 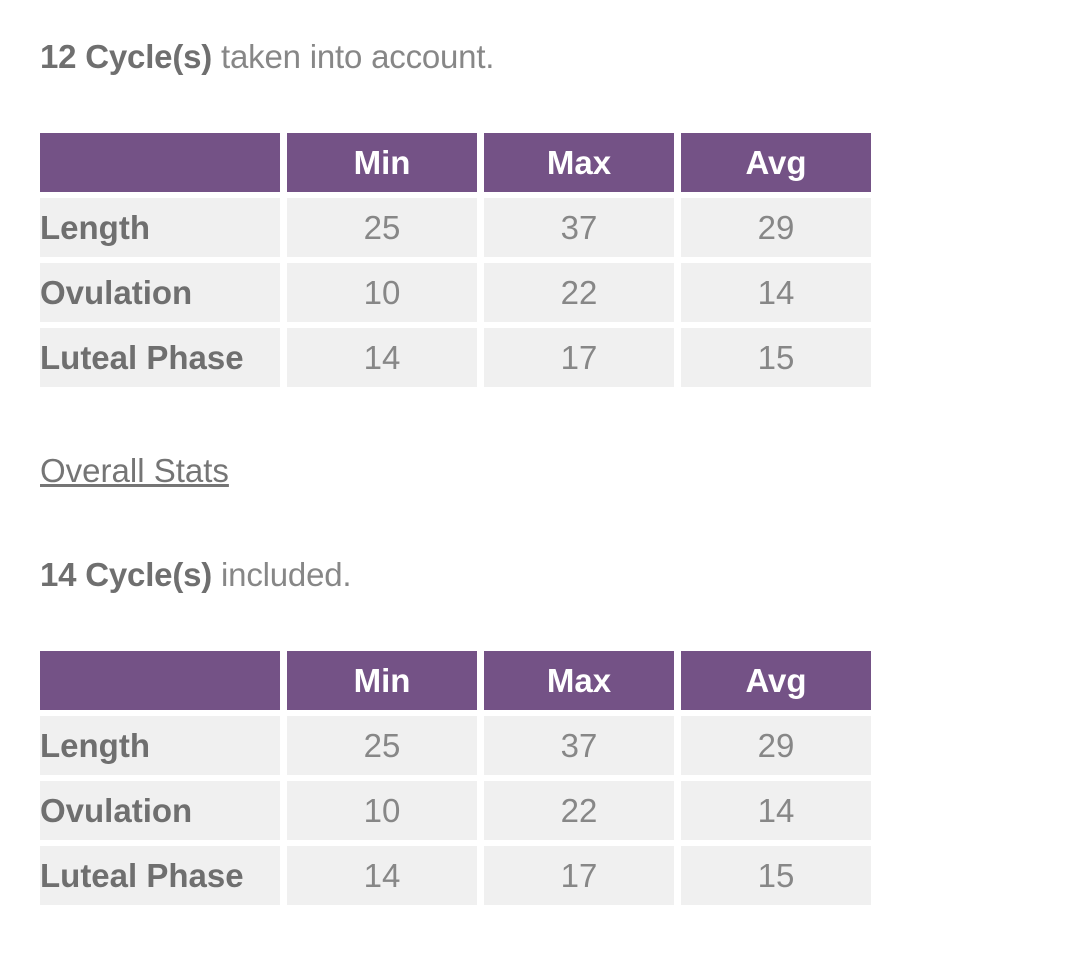 What do you see at coordinates (353, 56) in the screenshot?
I see `cycles-summary-text-1: taken into account.` at bounding box center [353, 56].